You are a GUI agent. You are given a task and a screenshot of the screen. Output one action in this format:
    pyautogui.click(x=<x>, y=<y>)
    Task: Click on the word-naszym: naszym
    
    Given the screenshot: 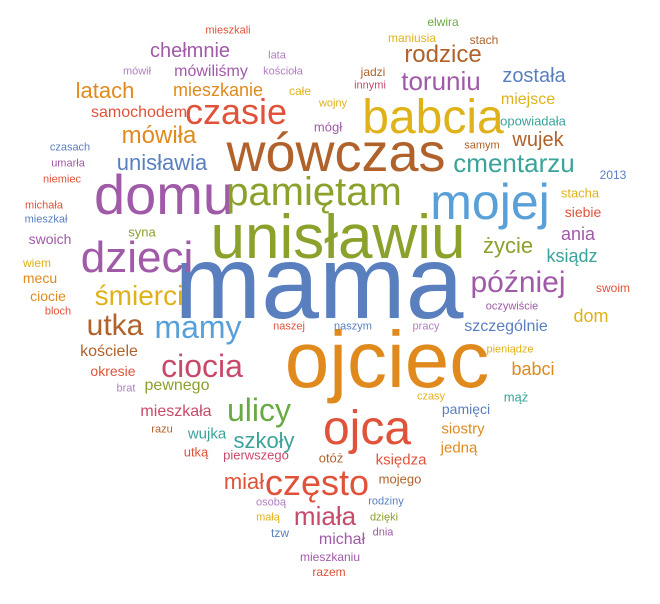 What is the action you would take?
    pyautogui.click(x=353, y=326)
    